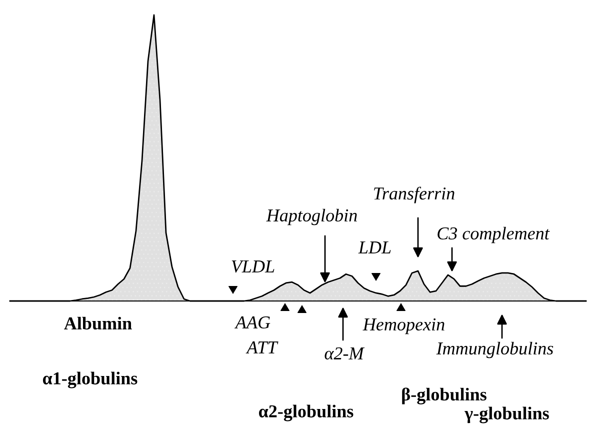 Image resolution: width=600 pixels, height=438 pixels. Describe the element at coordinates (374, 248) in the screenshot. I see `annotation: LDL` at that location.